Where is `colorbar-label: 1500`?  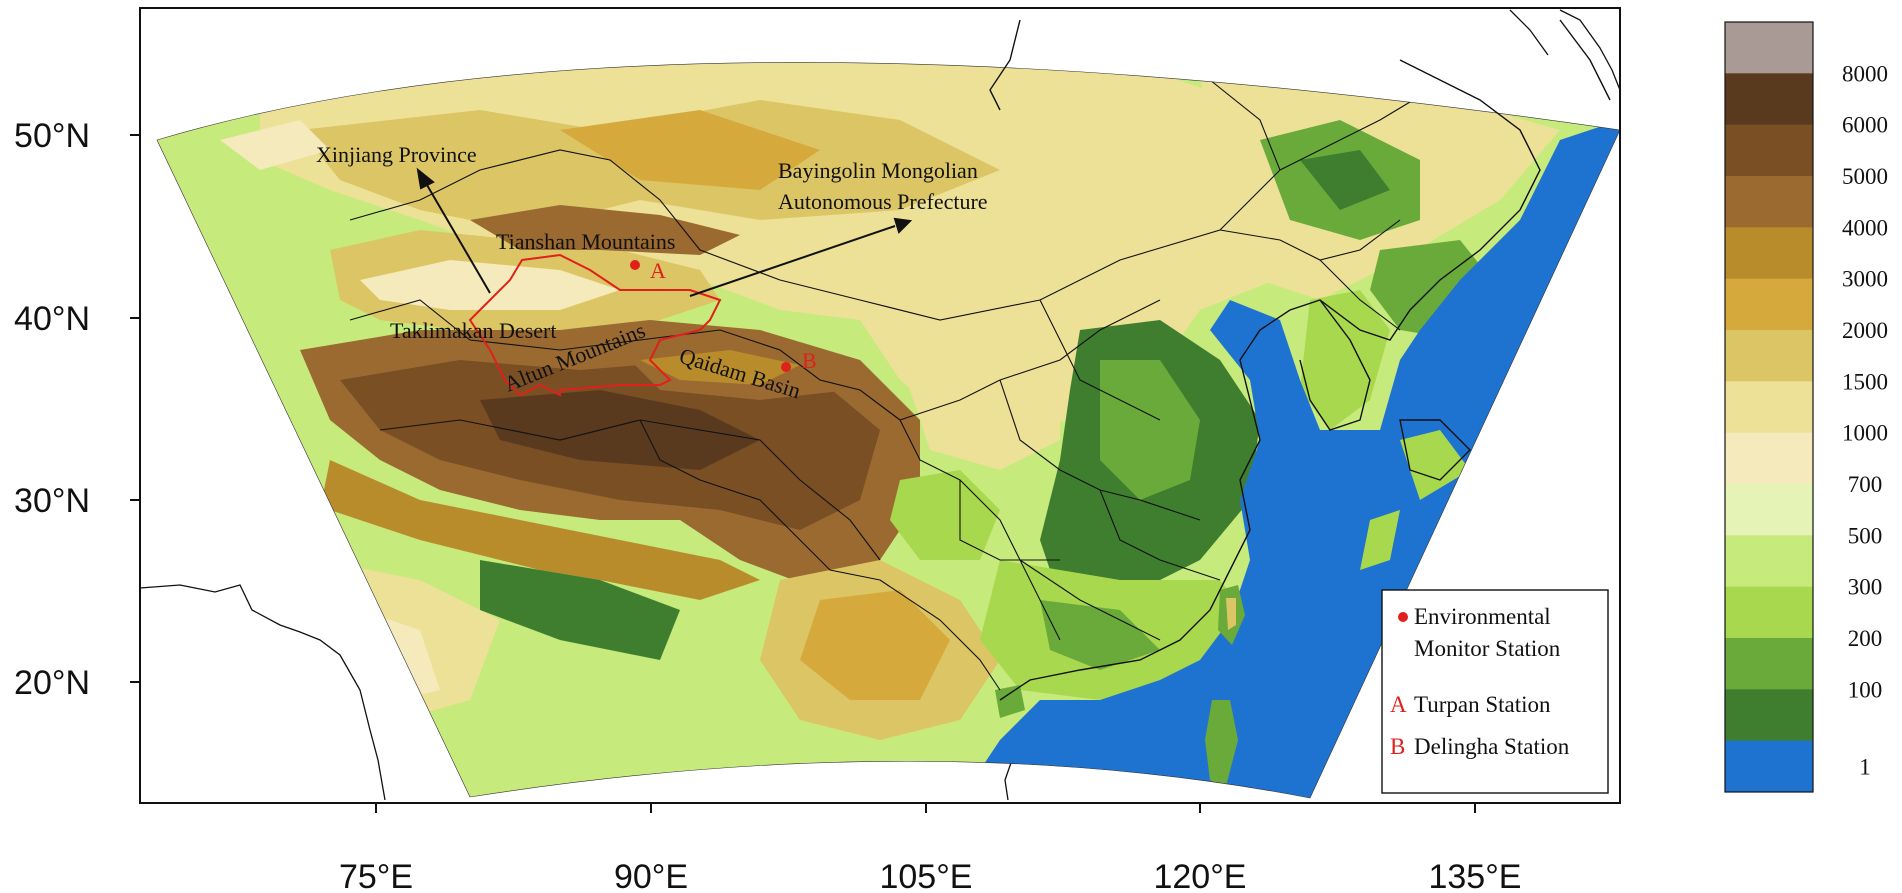
colorbar-label: 1500 is located at coordinates (1865, 381).